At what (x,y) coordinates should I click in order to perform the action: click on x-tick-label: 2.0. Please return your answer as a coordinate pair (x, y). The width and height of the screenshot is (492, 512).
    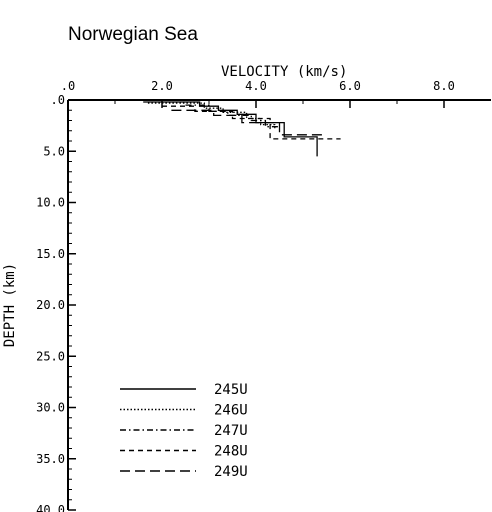
    Looking at the image, I should click on (162, 86).